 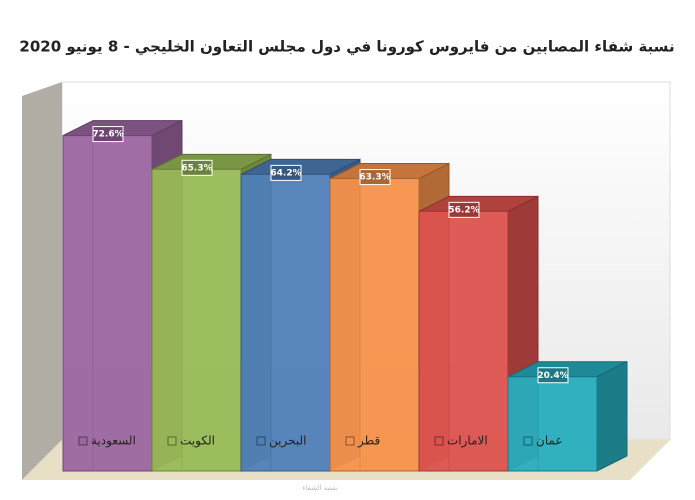 I want to click on legend-label: البحرين, so click(x=287, y=441).